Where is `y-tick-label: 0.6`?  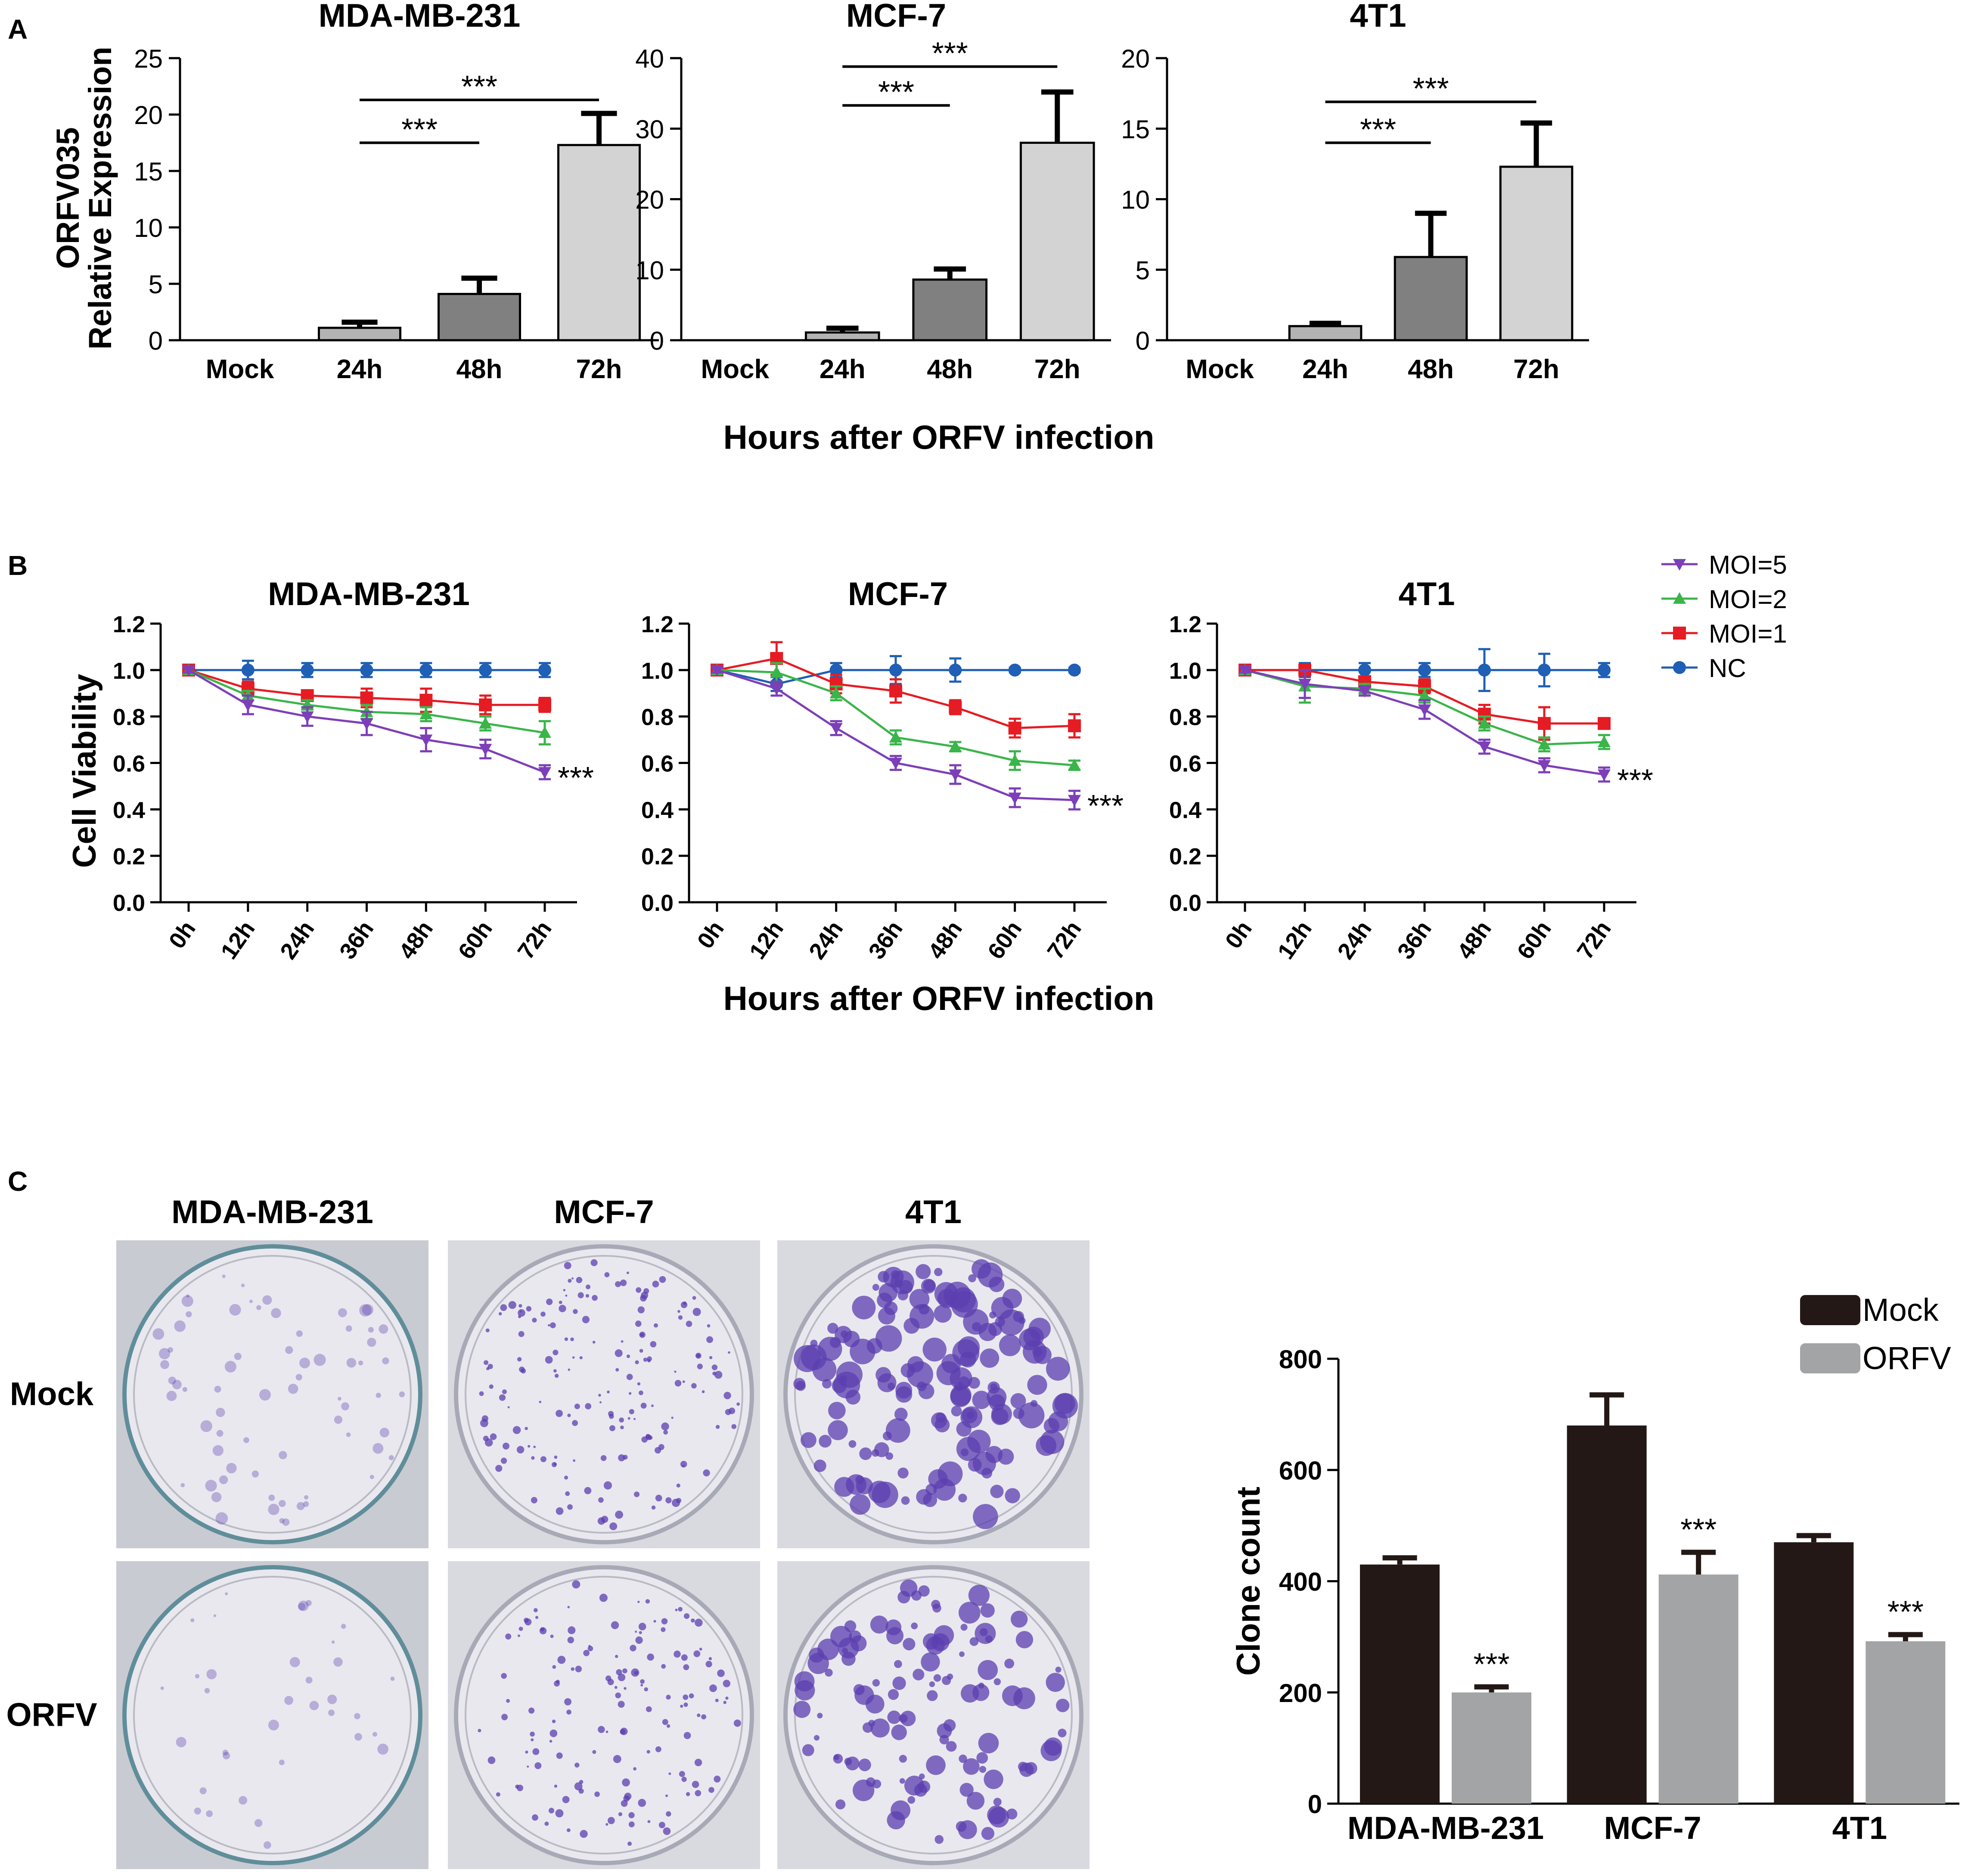
y-tick-label: 0.6 is located at coordinates (657, 764).